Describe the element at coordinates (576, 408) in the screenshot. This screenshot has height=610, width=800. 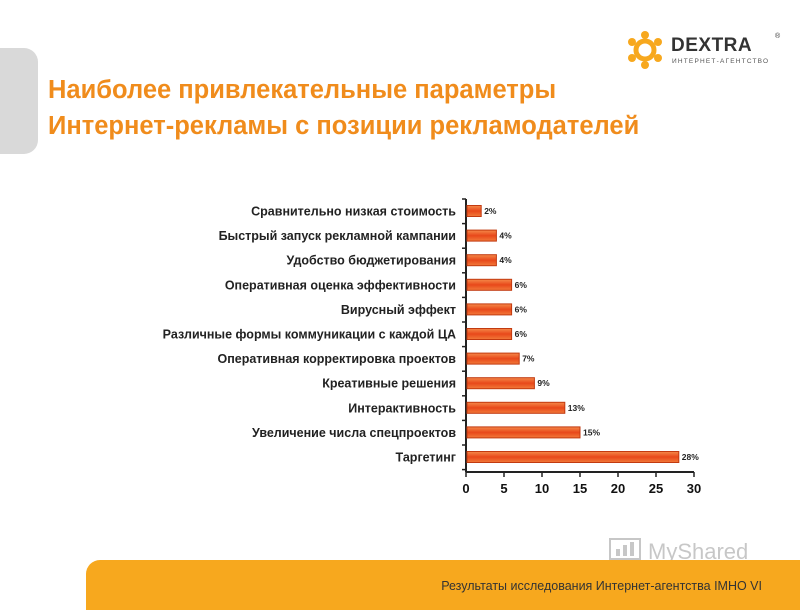
I see `data-label: 13%` at that location.